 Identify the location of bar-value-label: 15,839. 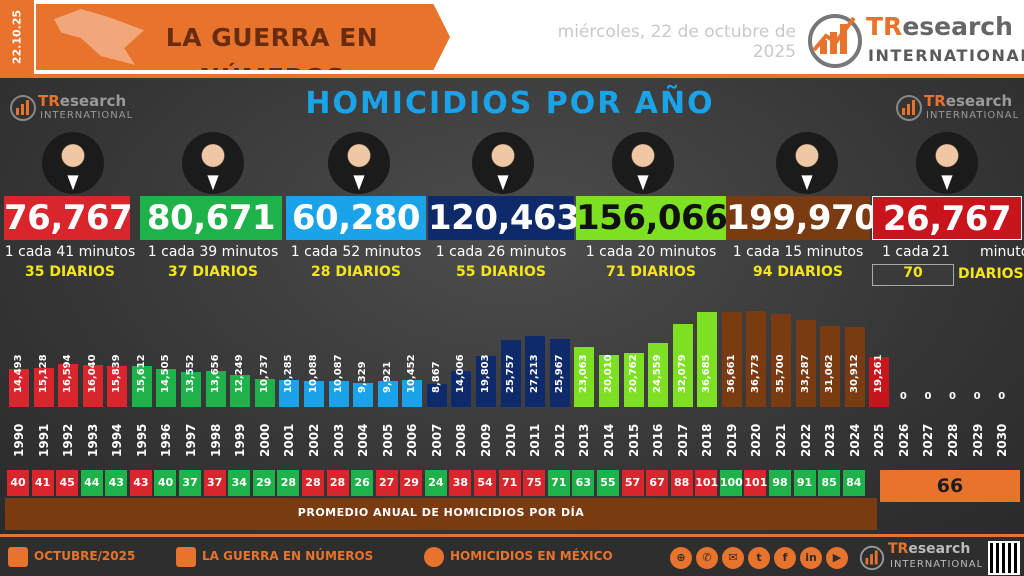
(117, 373).